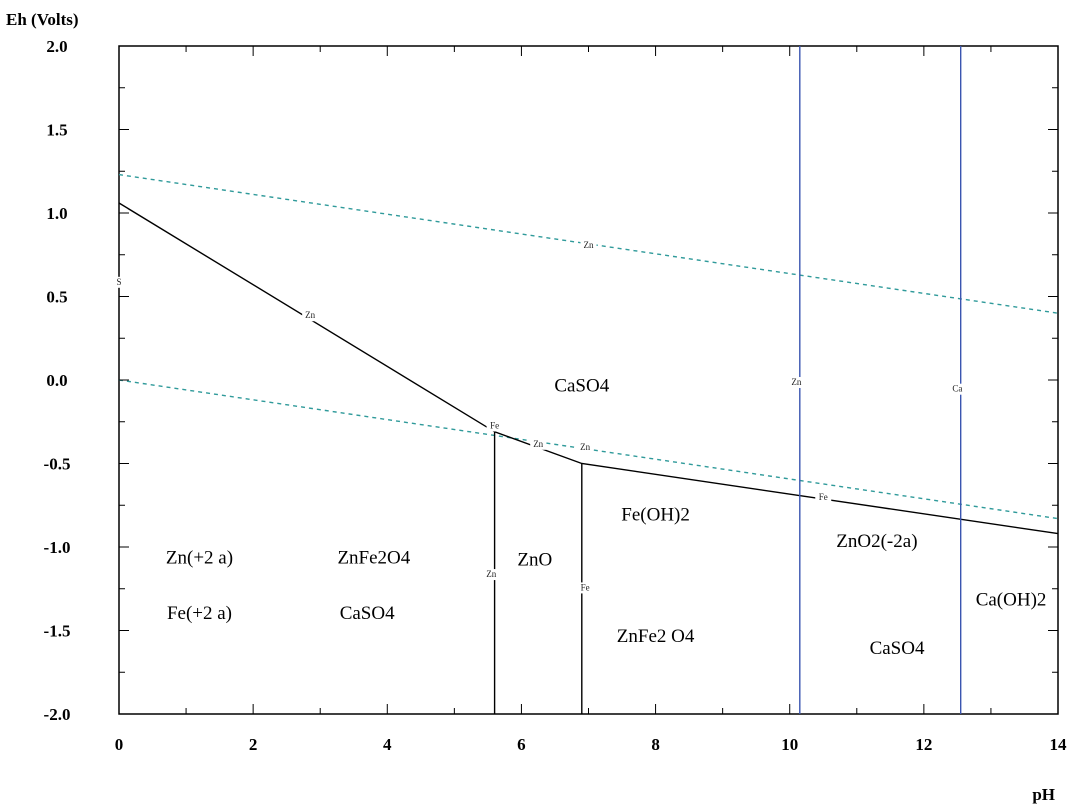 This screenshot has width=1080, height=805. I want to click on region-label: Zn(+2 a), so click(199, 558).